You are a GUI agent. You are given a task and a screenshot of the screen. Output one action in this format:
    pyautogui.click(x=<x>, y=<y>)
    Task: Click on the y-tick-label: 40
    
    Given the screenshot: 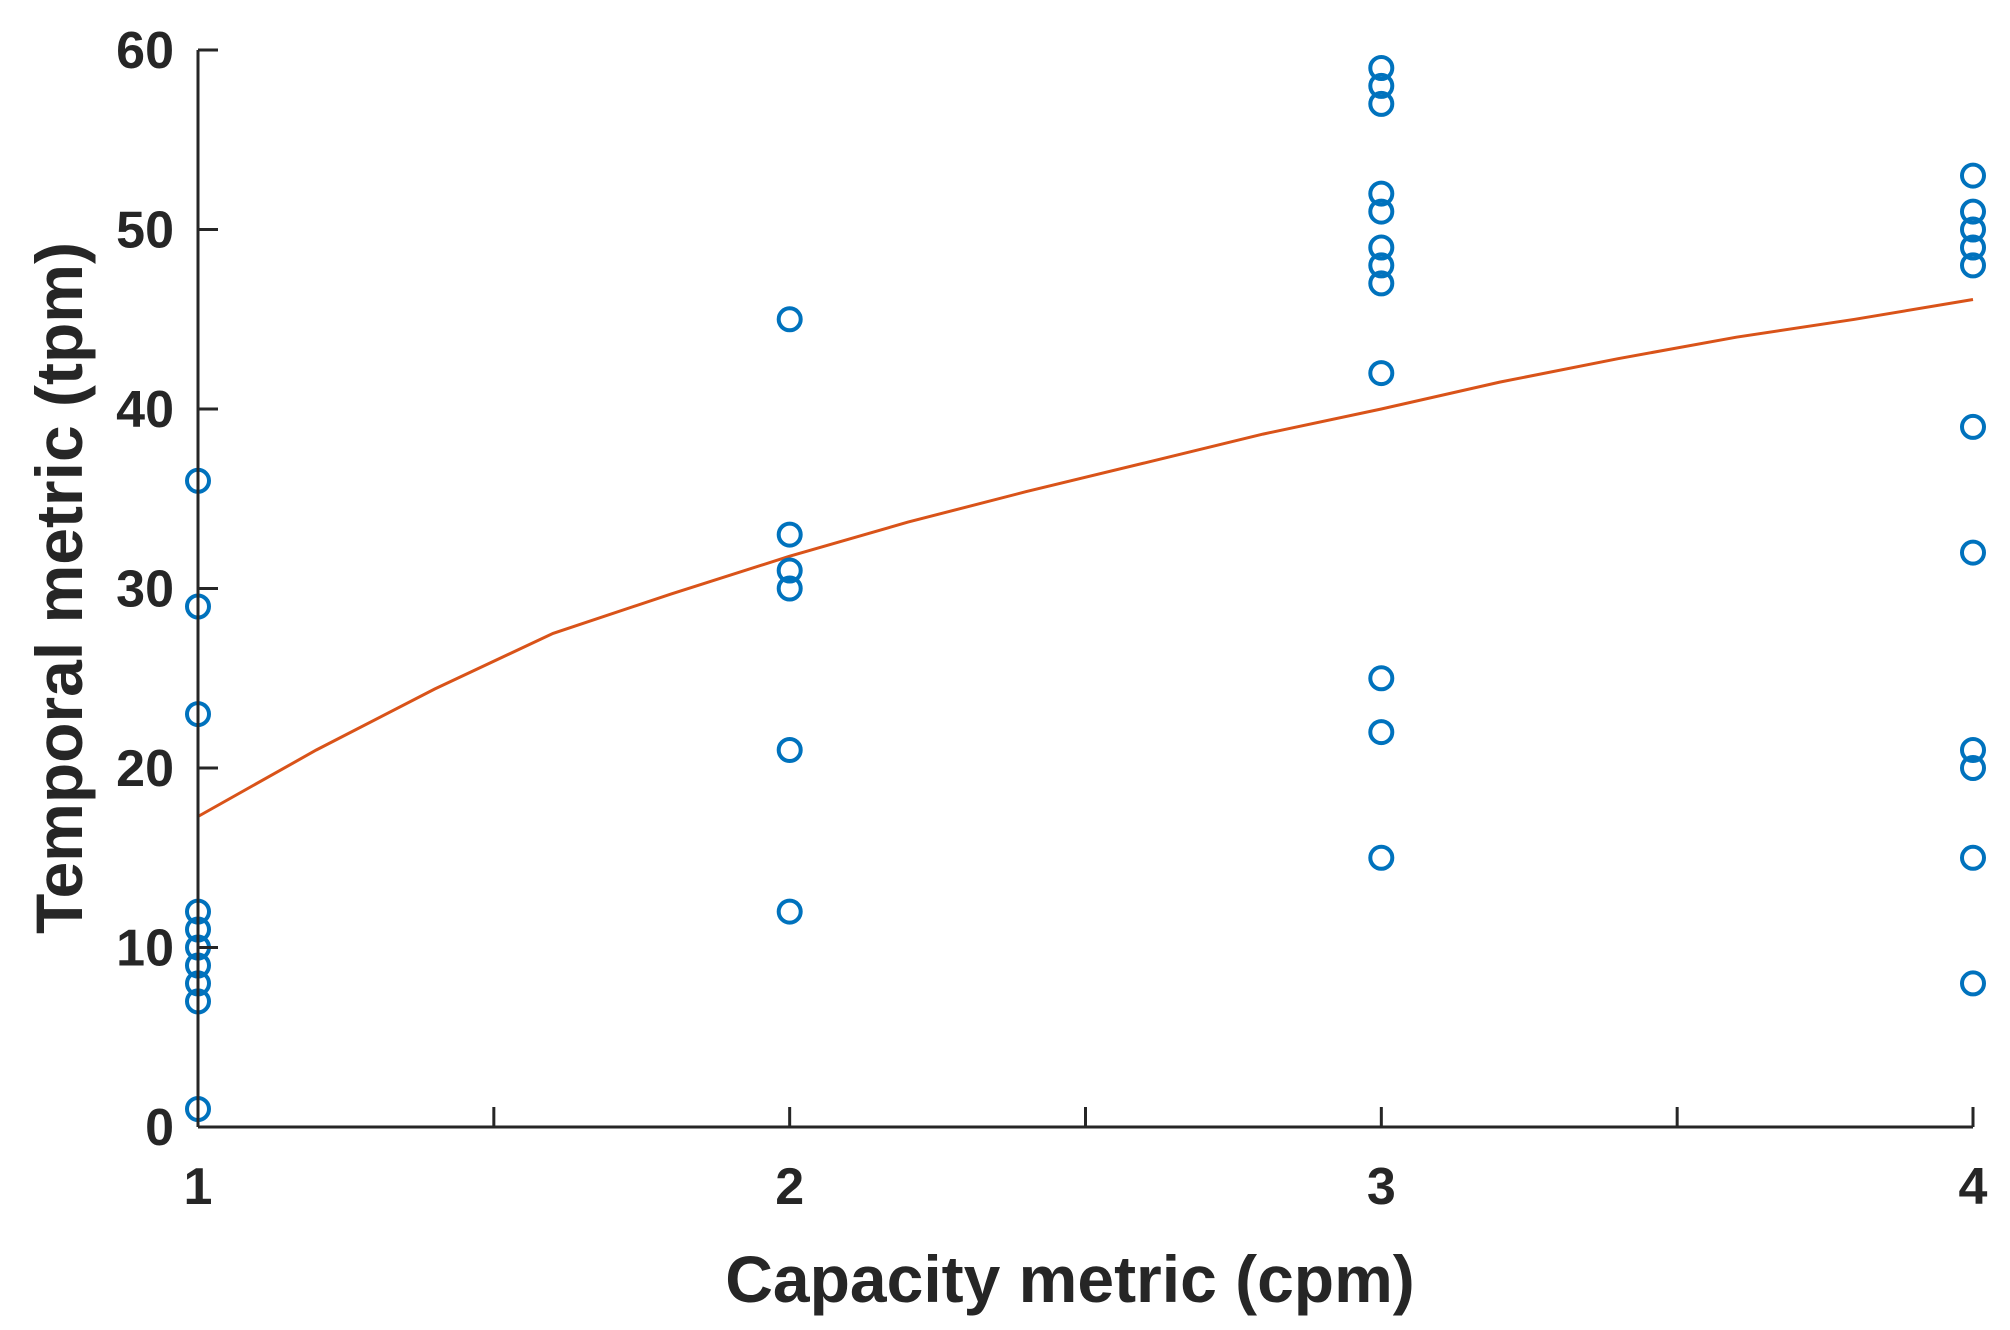 What is the action you would take?
    pyautogui.click(x=145, y=410)
    